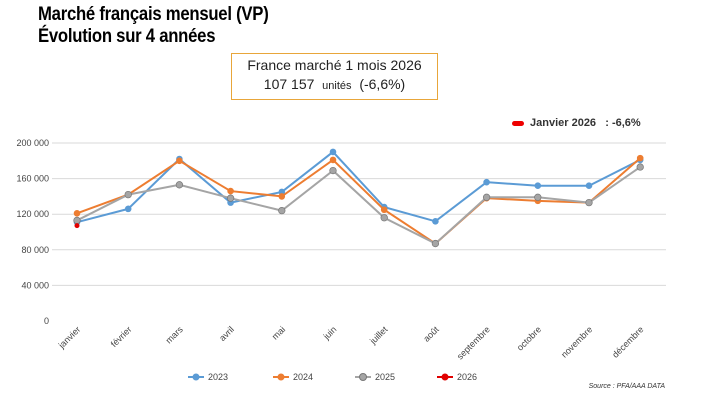  I want to click on y-tick-label: 160 000, so click(32, 179).